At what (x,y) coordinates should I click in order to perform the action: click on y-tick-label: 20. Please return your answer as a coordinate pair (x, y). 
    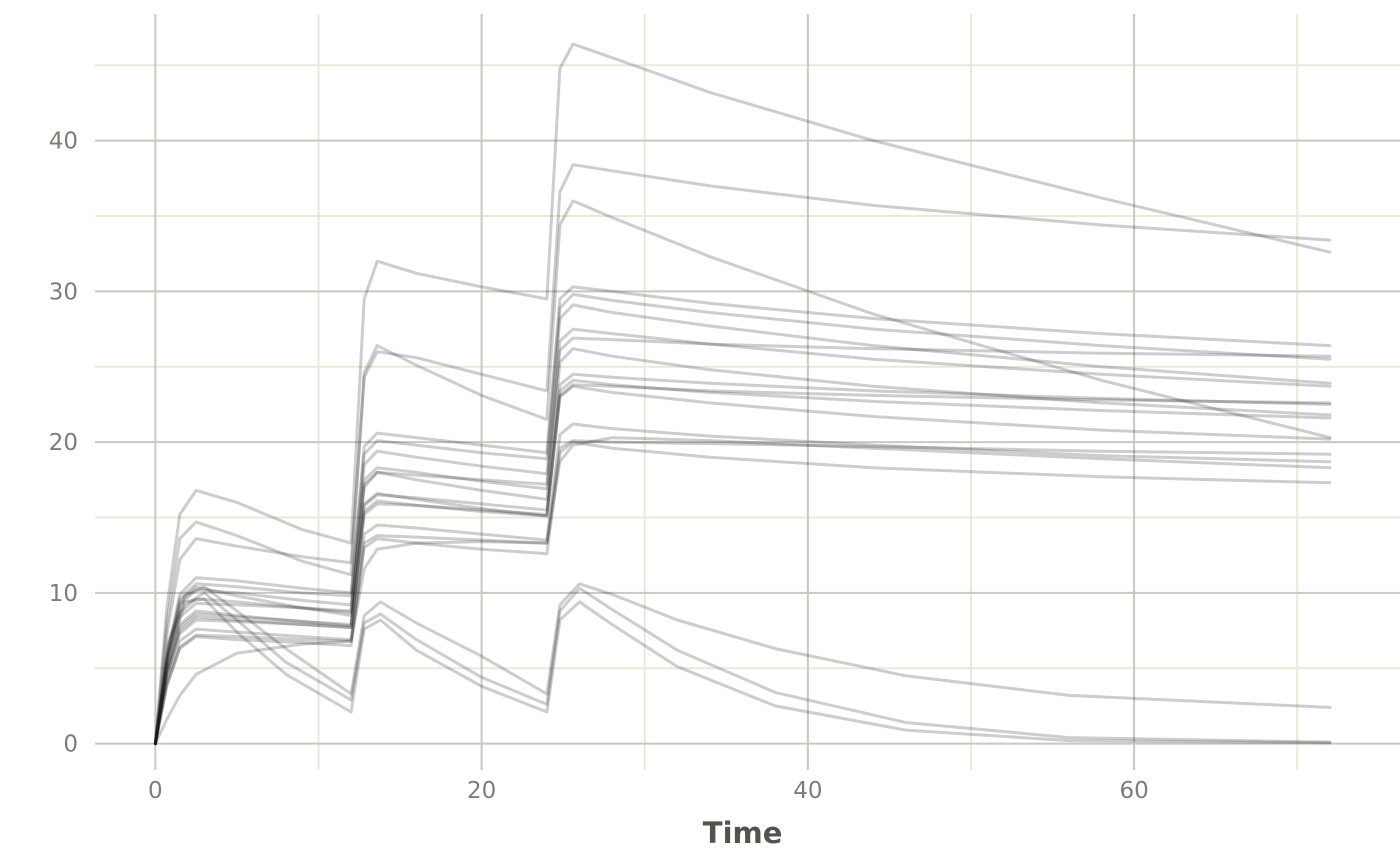
    Looking at the image, I should click on (63, 443).